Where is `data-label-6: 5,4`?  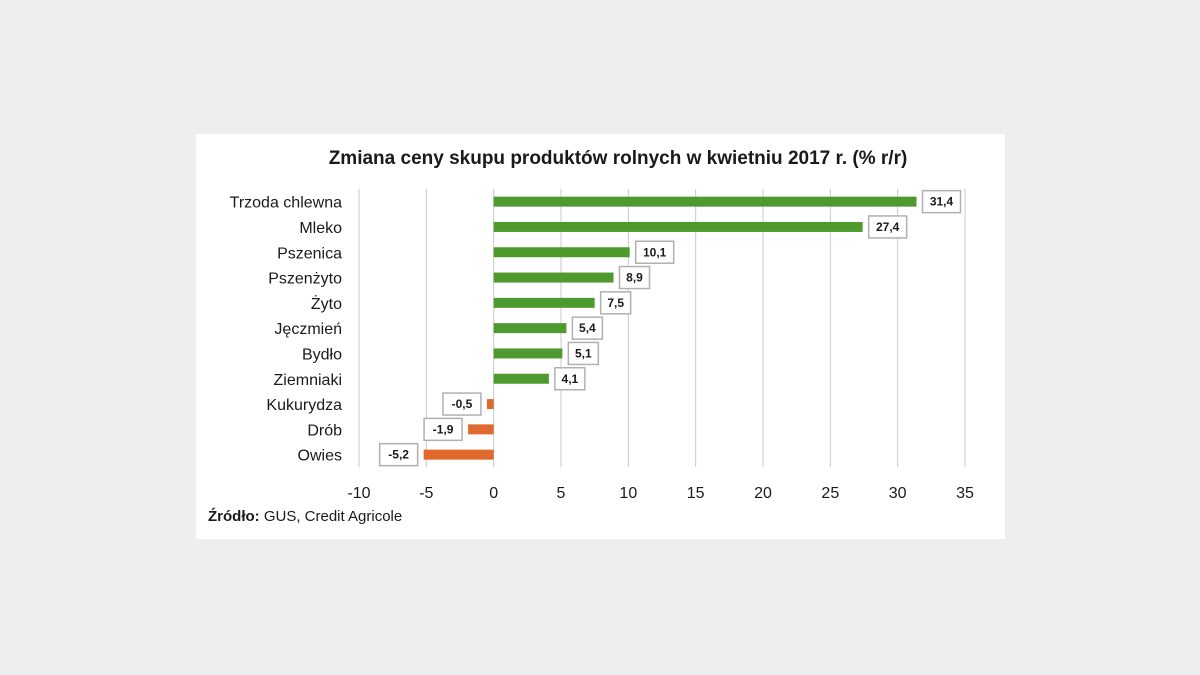
data-label-6: 5,4 is located at coordinates (587, 328).